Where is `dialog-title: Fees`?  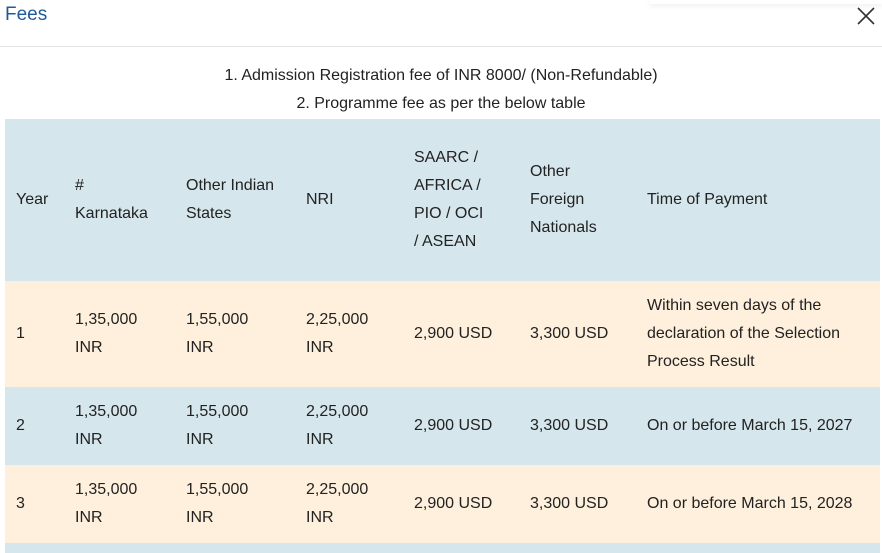 dialog-title: Fees is located at coordinates (26, 14).